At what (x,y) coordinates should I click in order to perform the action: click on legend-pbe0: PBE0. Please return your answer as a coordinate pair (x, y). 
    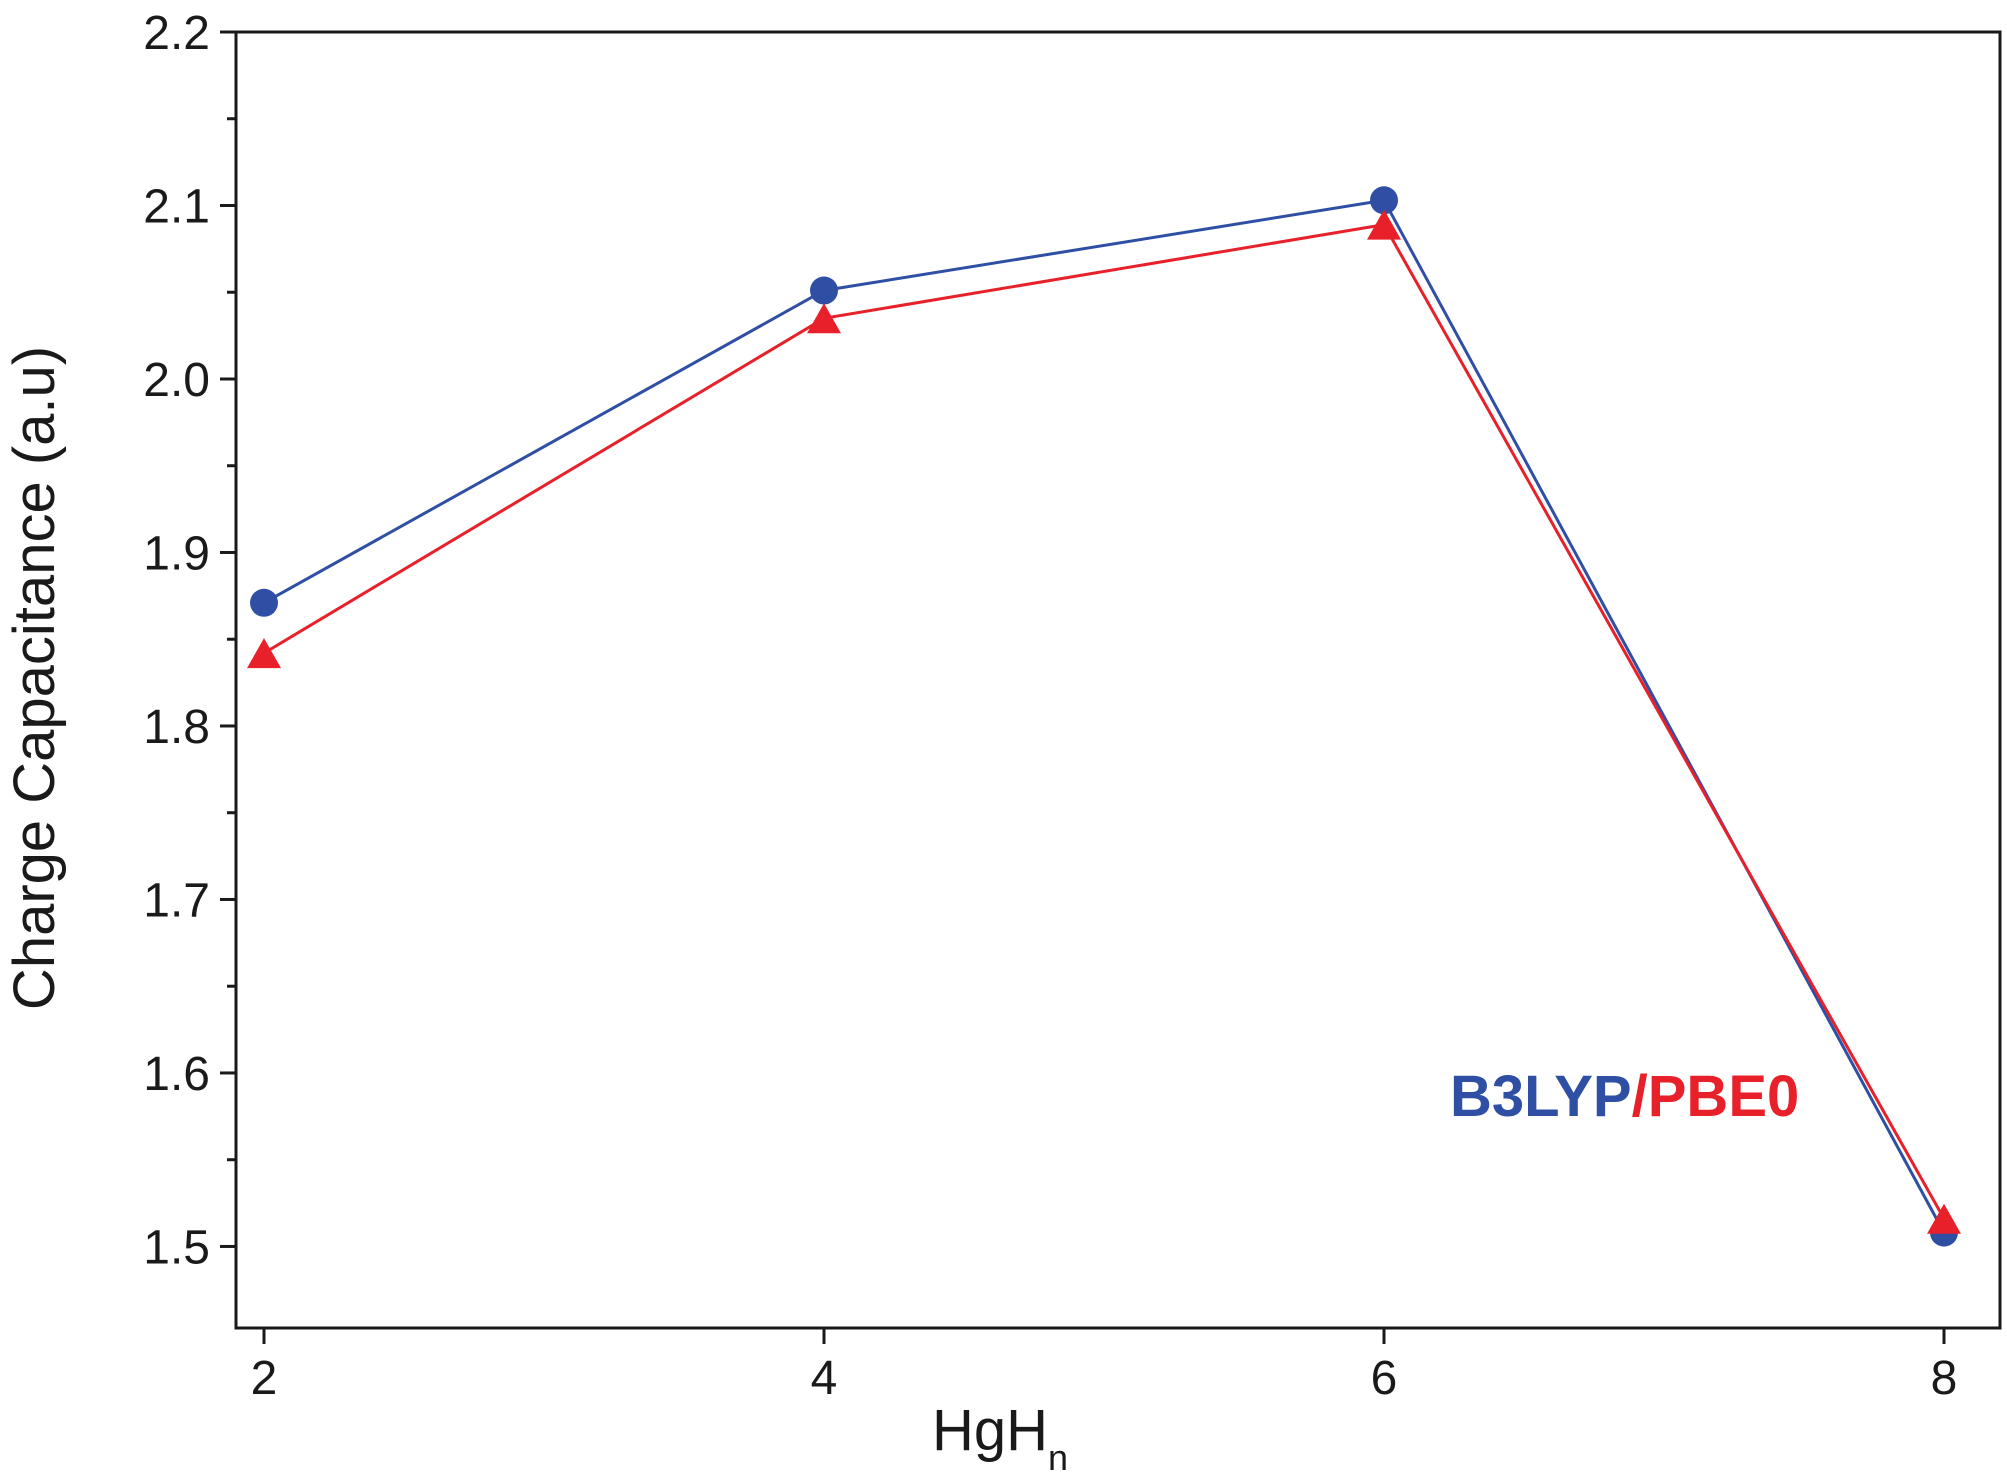
    Looking at the image, I should click on (1724, 1096).